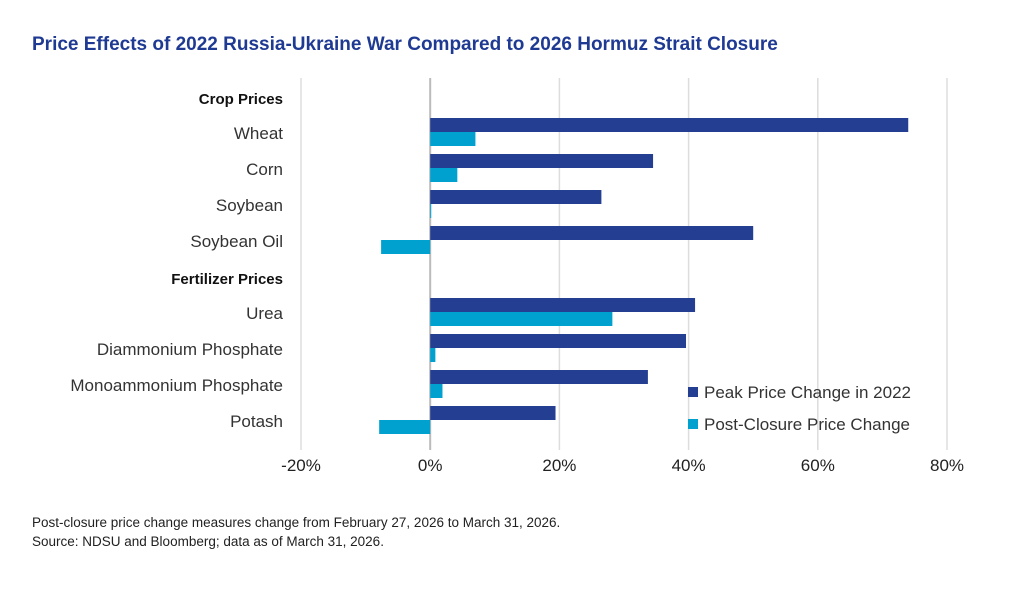  Describe the element at coordinates (190, 349) in the screenshot. I see `category-label: Diammonium Phosphate` at that location.